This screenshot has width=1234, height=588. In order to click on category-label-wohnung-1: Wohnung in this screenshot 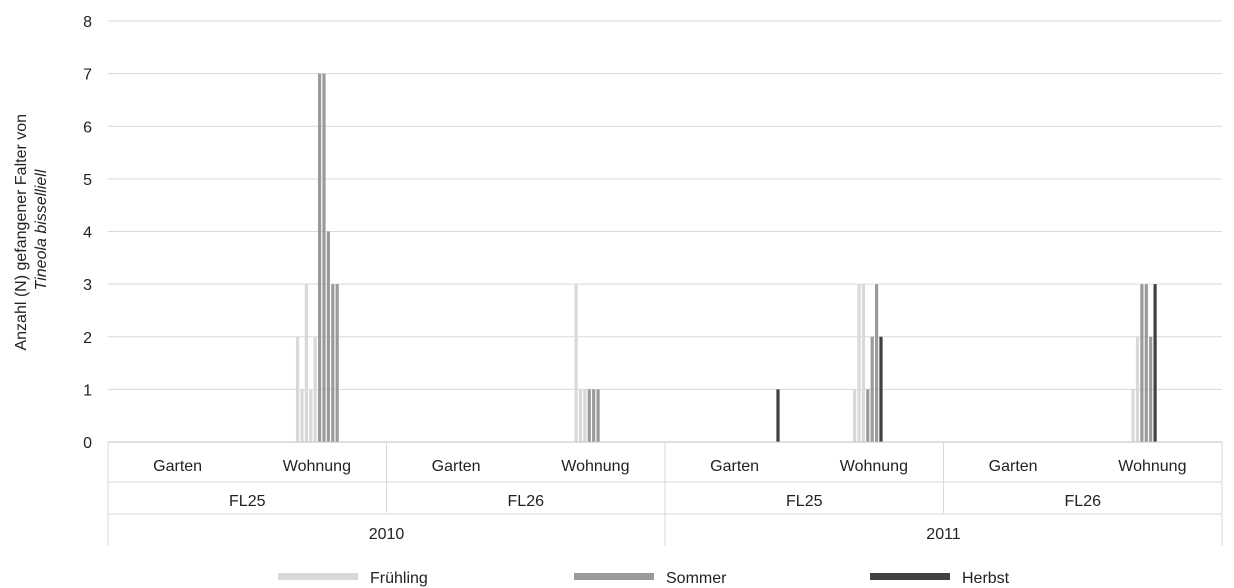, I will do `click(595, 466)`.